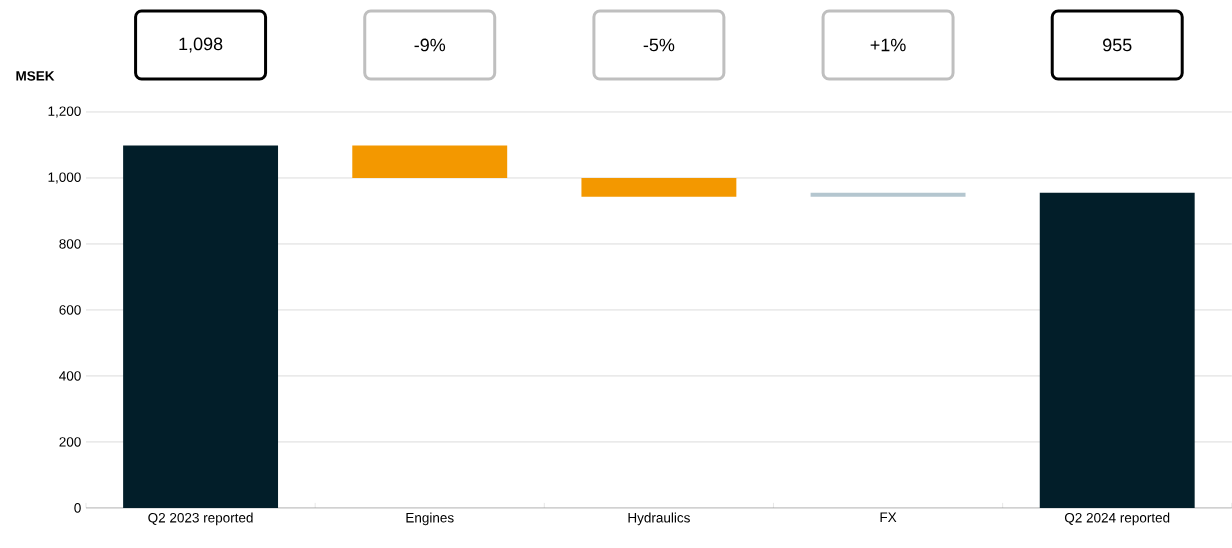 This screenshot has height=548, width=1232. What do you see at coordinates (70, 310) in the screenshot?
I see `y-tick-label: 600` at bounding box center [70, 310].